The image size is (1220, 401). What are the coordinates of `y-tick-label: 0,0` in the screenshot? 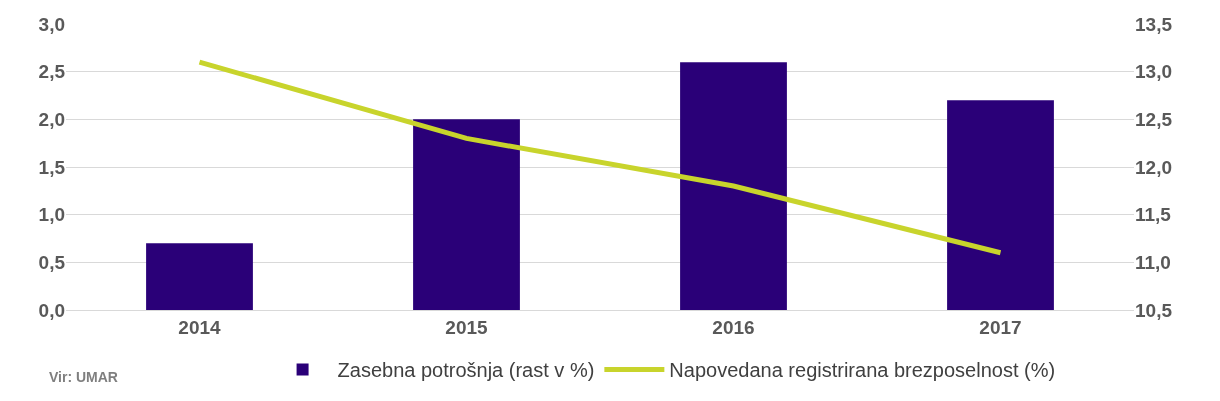 It's located at (51, 310).